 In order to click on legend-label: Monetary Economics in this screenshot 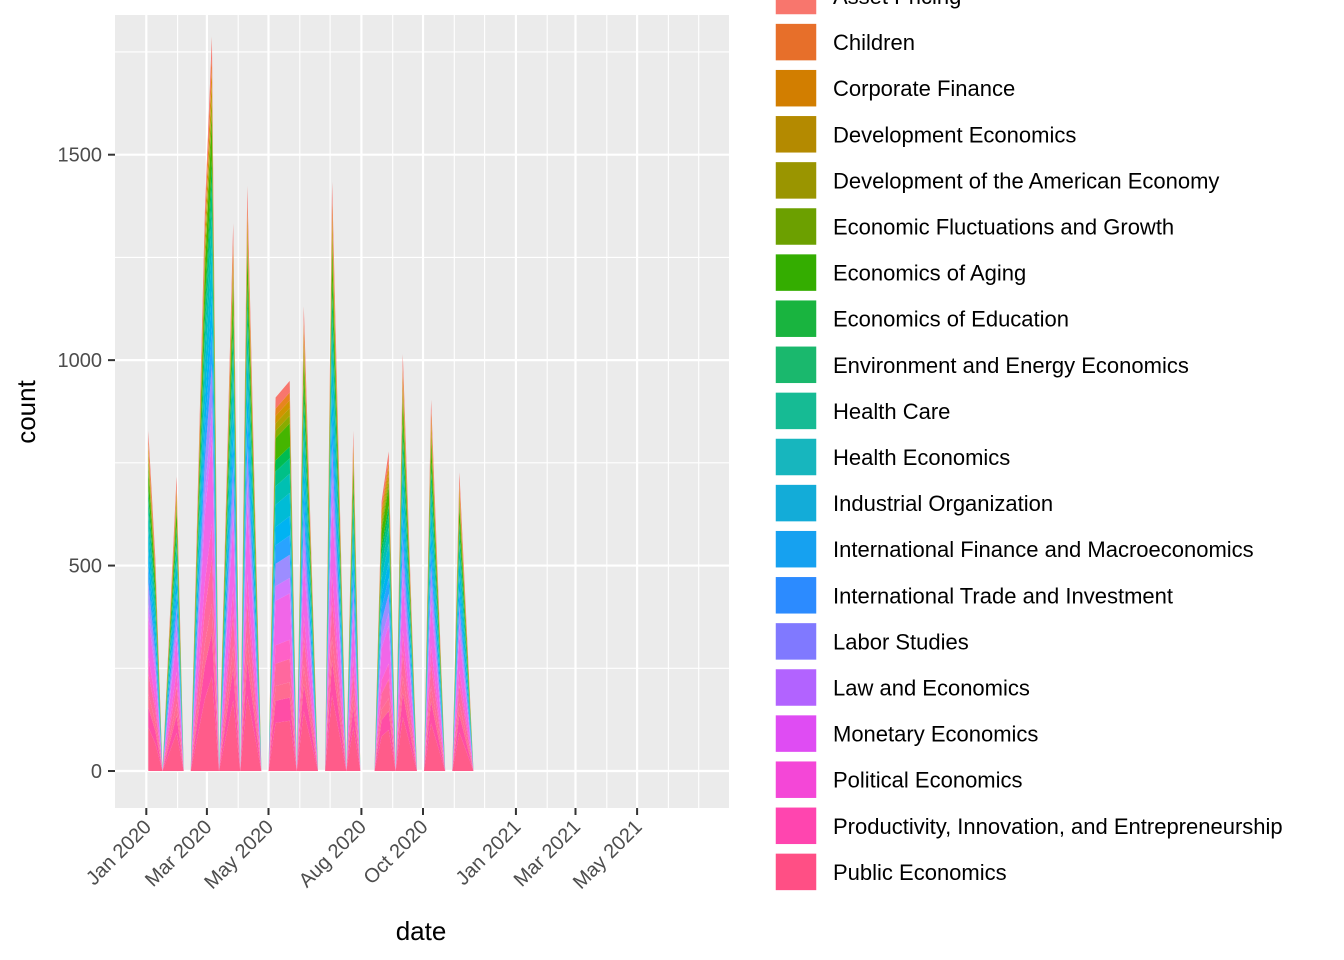, I will do `click(935, 734)`.